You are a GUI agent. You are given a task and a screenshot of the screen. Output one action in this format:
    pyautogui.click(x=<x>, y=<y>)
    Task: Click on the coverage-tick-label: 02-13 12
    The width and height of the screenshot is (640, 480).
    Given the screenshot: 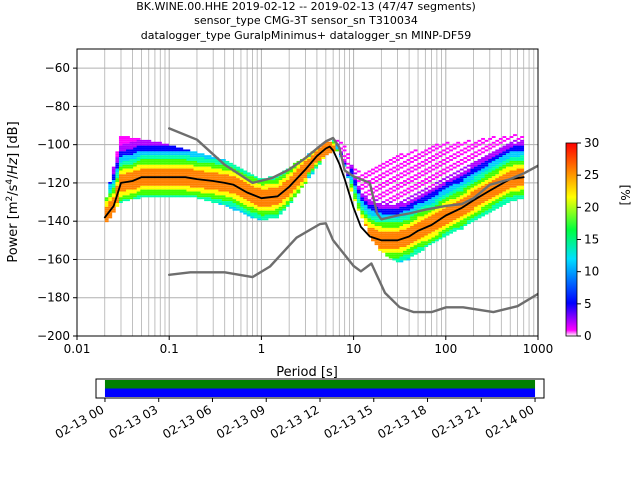 What is the action you would take?
    pyautogui.click(x=295, y=421)
    